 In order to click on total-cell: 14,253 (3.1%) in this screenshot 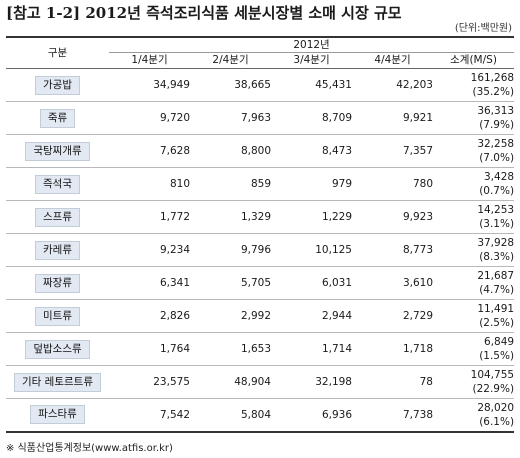, I will do `click(473, 217)`.